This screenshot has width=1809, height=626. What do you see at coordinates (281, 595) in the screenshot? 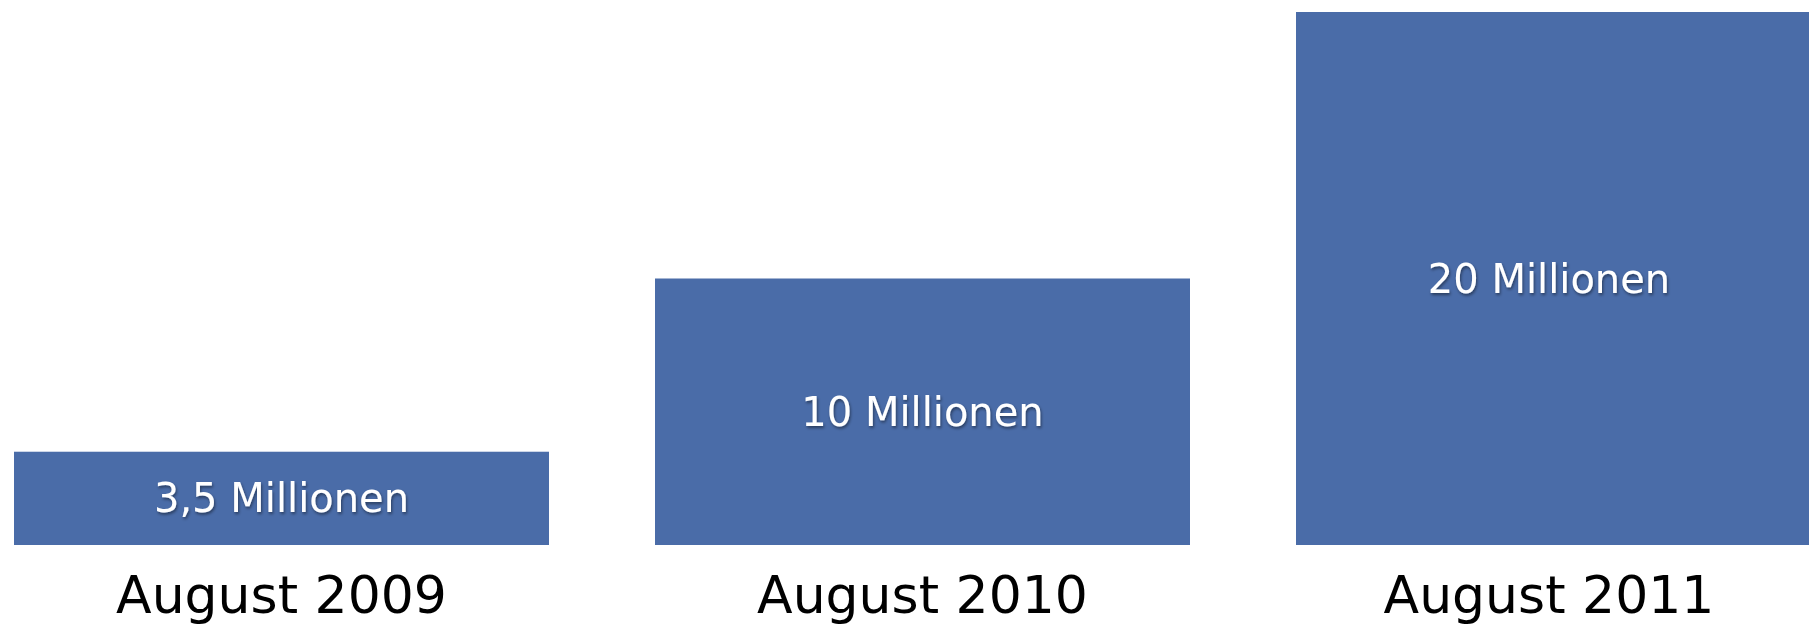
I see `x-tick-label: August 2009` at bounding box center [281, 595].